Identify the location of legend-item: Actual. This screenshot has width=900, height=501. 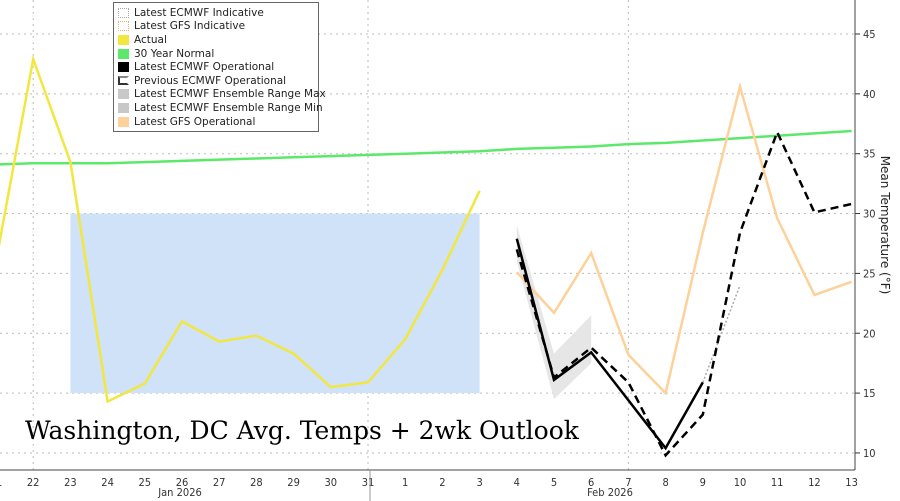
(218, 40).